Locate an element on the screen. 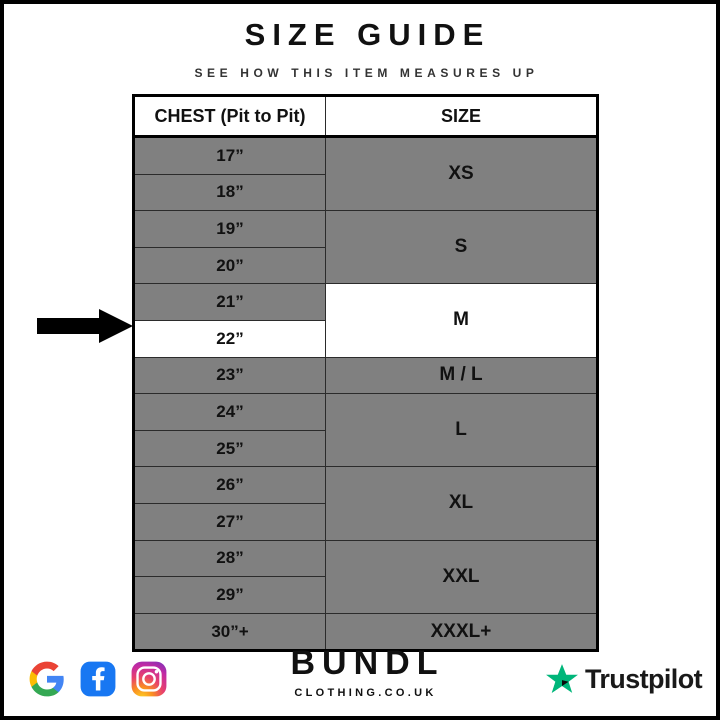 This screenshot has width=720, height=720. trustpilot-badge: Trustpilot is located at coordinates (624, 679).